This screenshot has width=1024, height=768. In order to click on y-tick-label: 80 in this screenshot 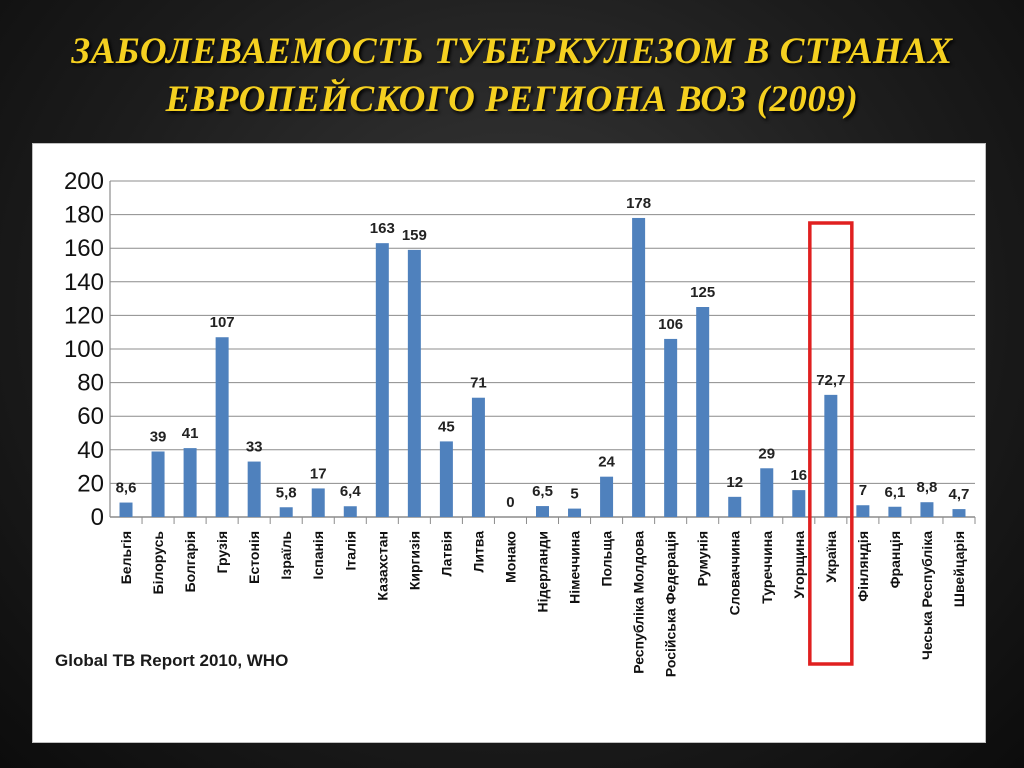, I will do `click(90, 383)`.